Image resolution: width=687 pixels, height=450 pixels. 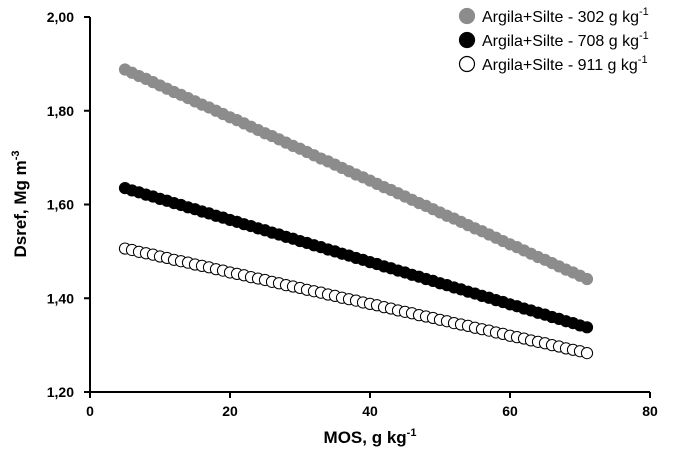 What do you see at coordinates (560, 65) in the screenshot?
I see `legend-label-main: Argila+Silte - 911 g kg` at bounding box center [560, 65].